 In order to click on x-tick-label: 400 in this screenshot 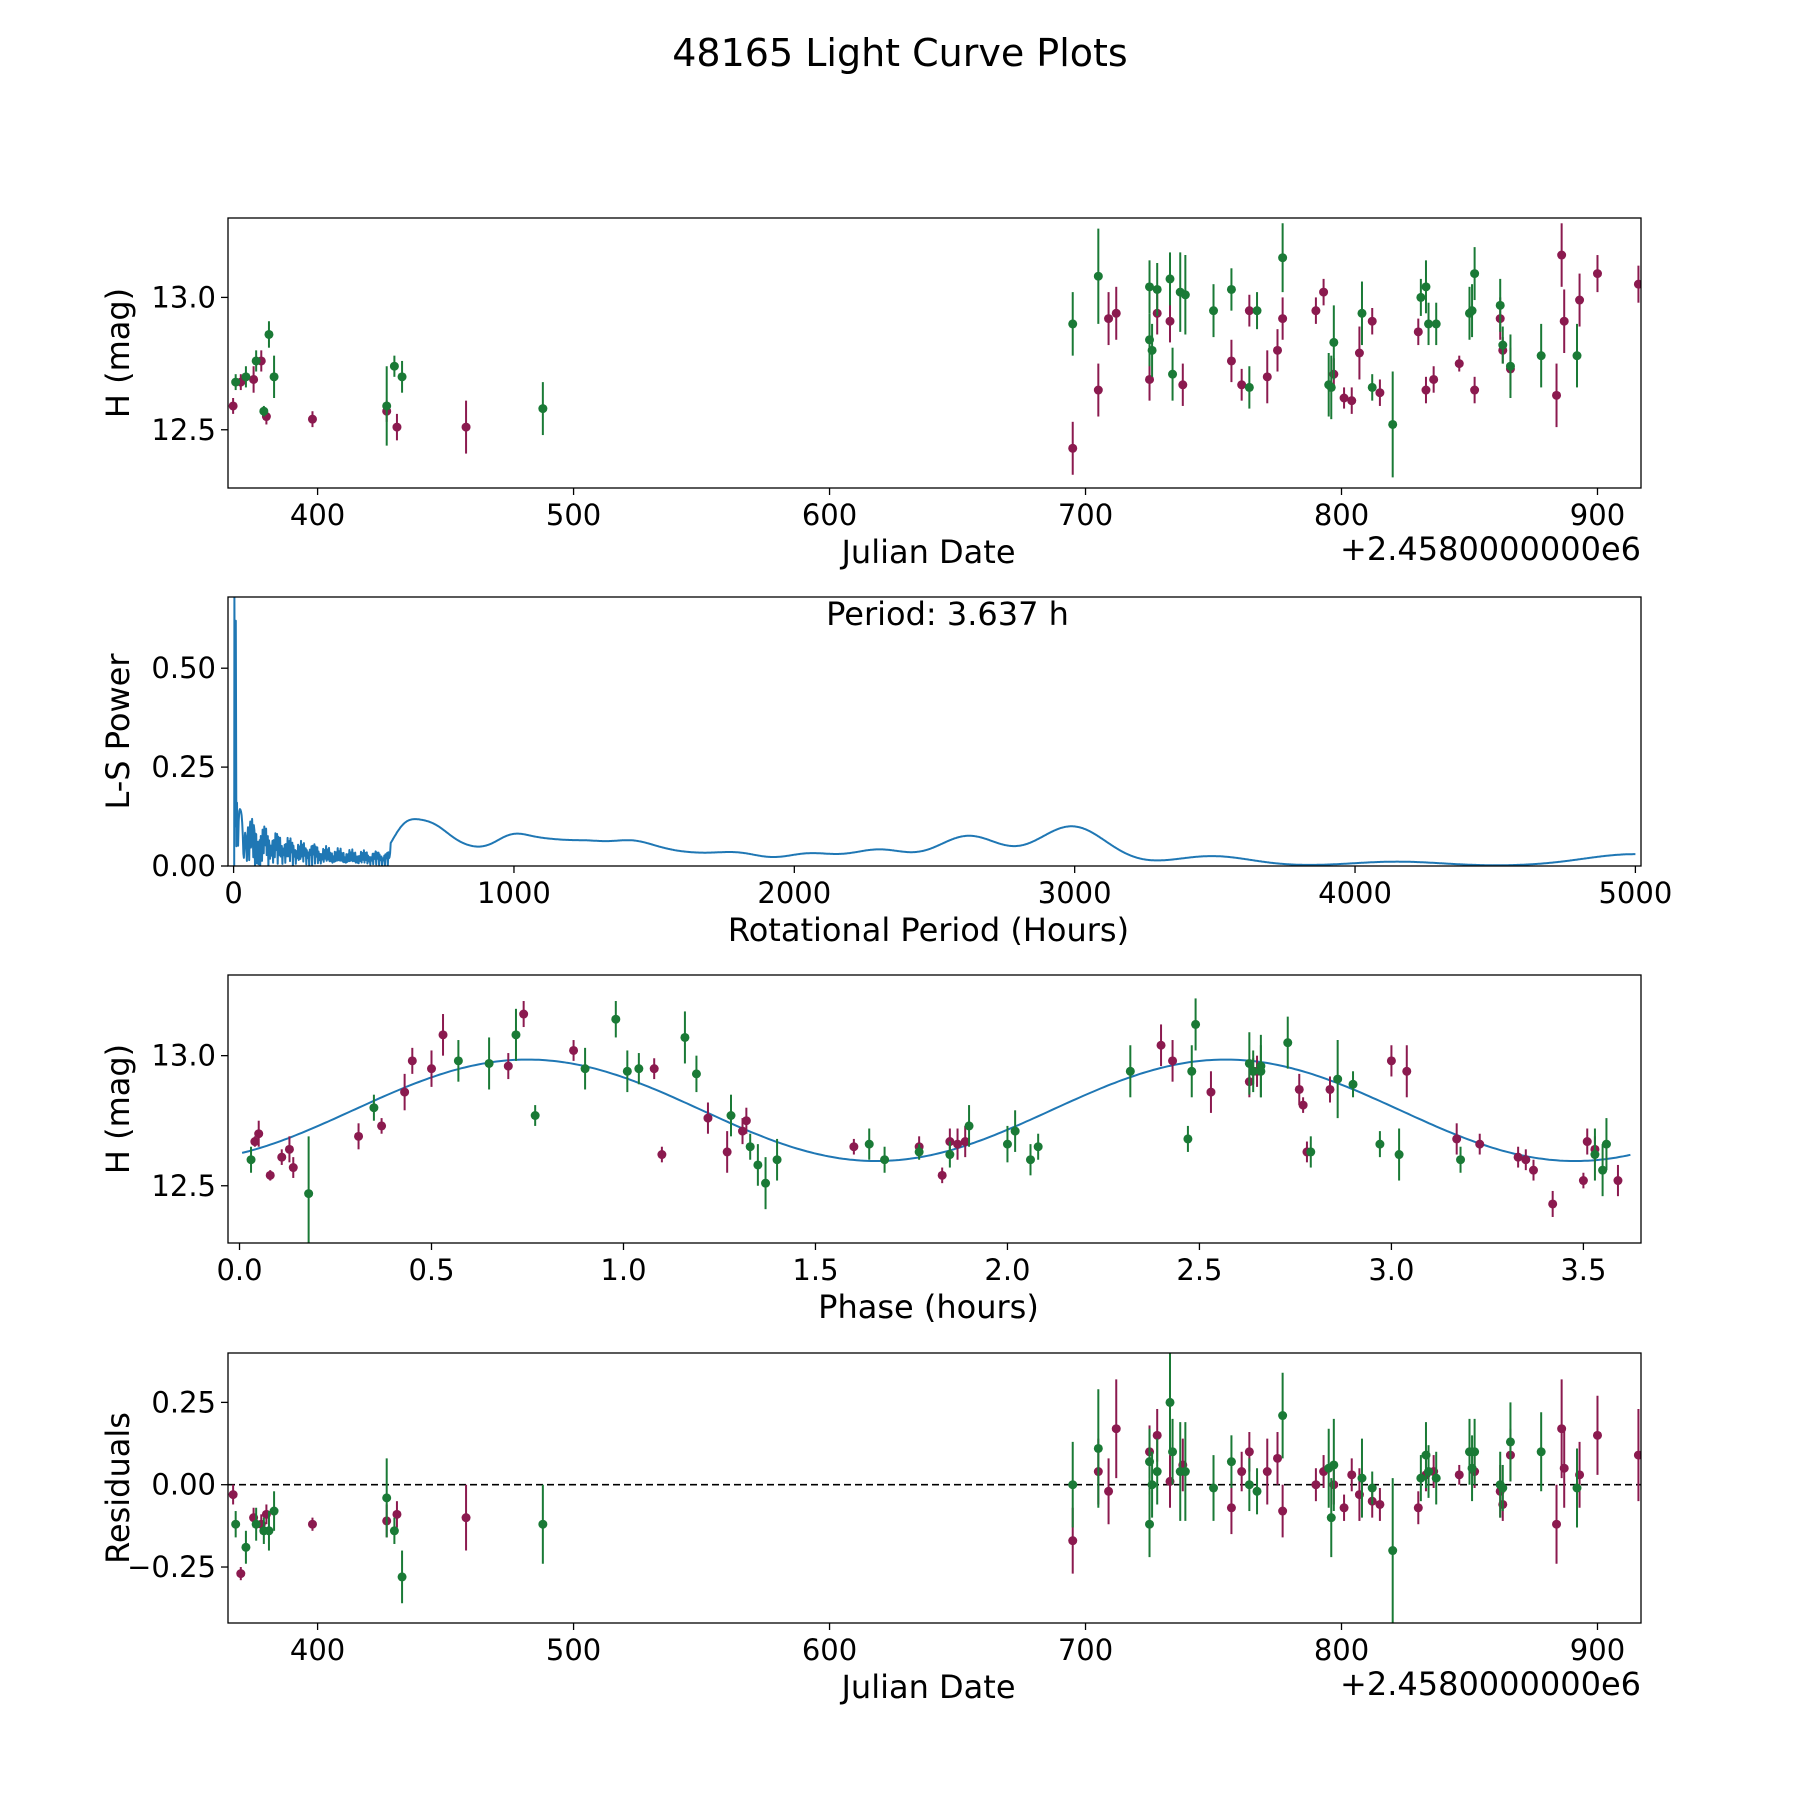, I will do `click(317, 1650)`.